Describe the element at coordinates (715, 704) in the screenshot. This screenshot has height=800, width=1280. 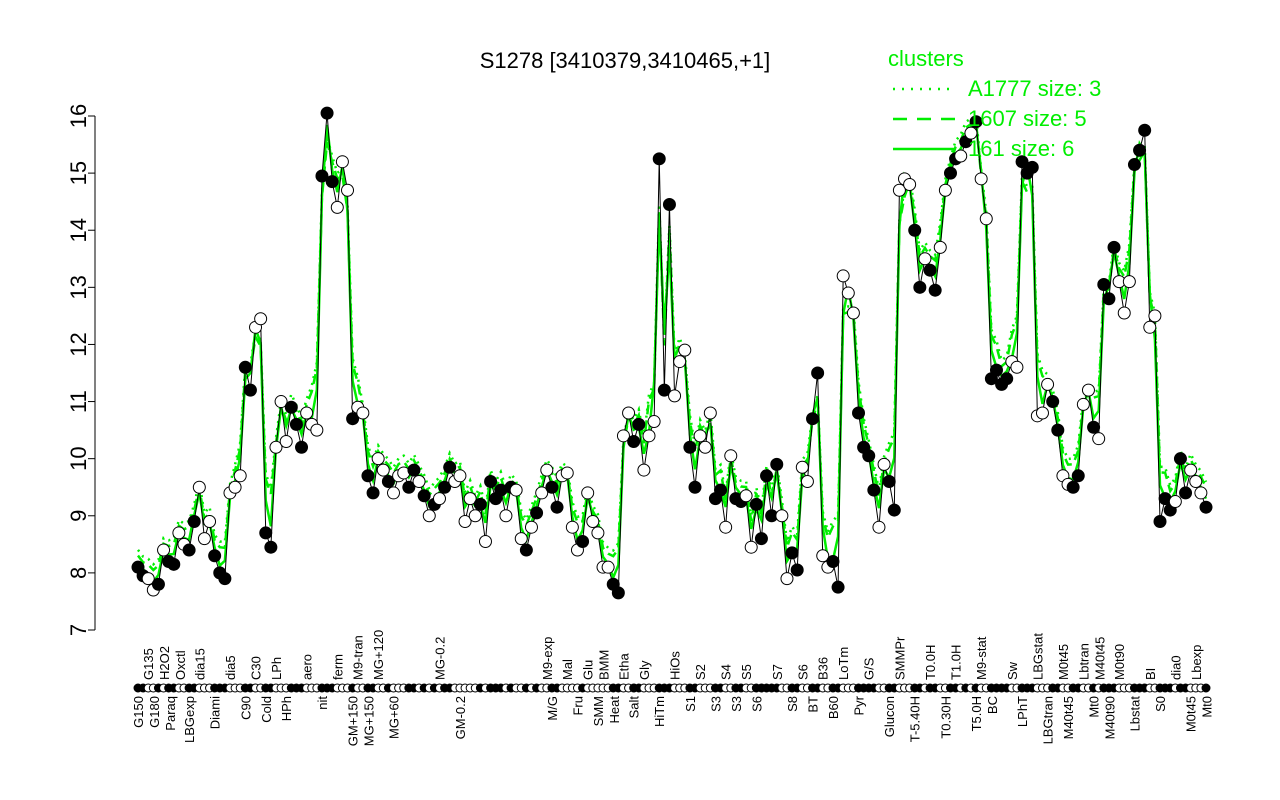
I see `x-tick-label: S3` at that location.